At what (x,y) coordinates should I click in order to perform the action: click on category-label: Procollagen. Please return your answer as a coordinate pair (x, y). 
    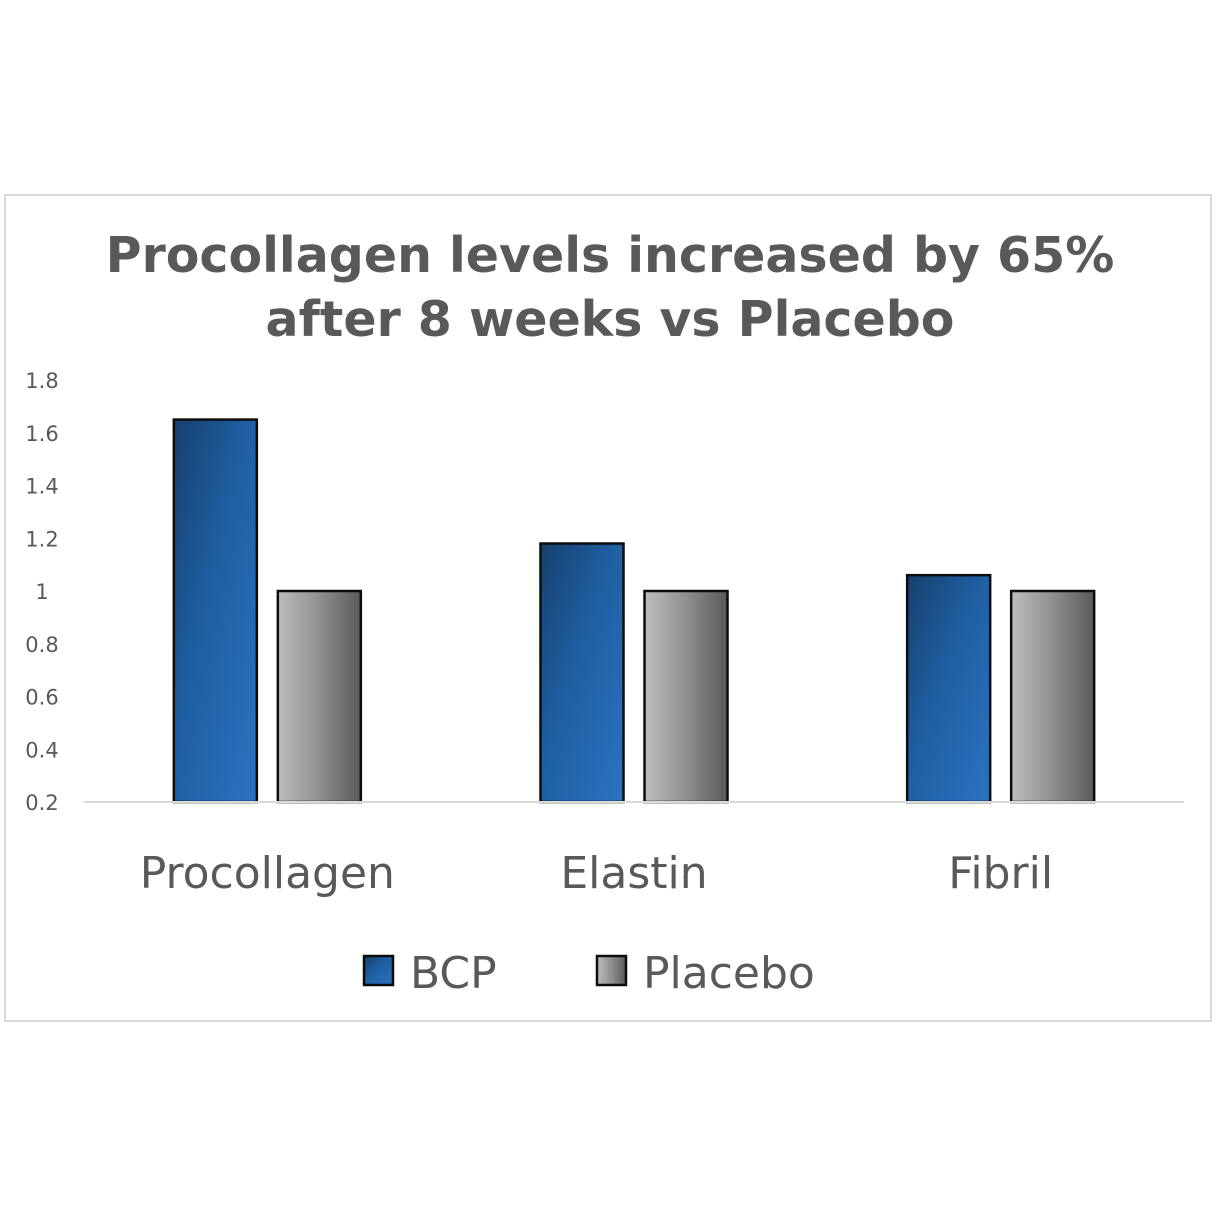
    Looking at the image, I should click on (267, 873).